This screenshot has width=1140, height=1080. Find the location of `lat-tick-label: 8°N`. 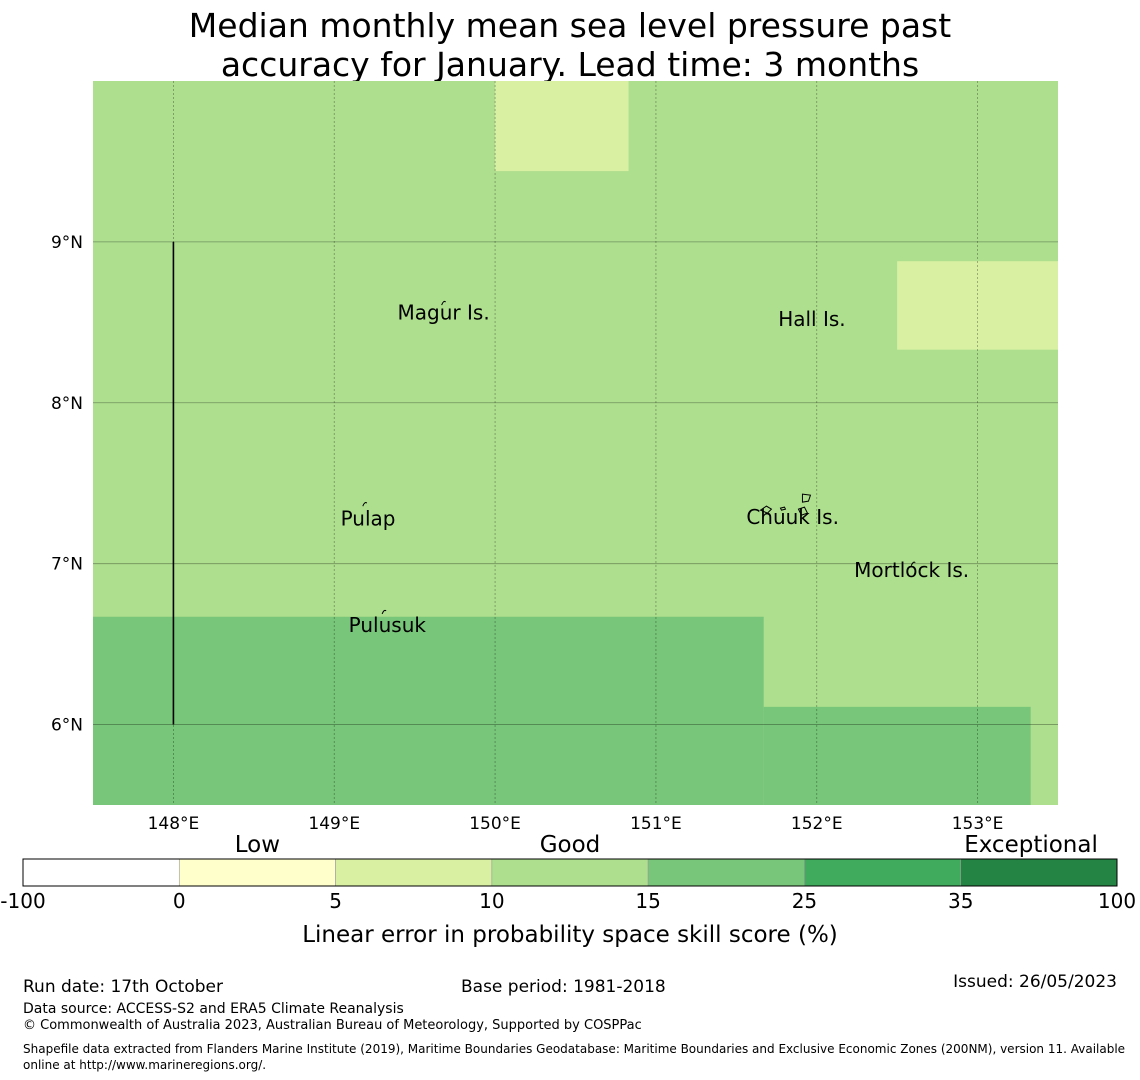

lat-tick-label: 8°N is located at coordinates (67, 404).